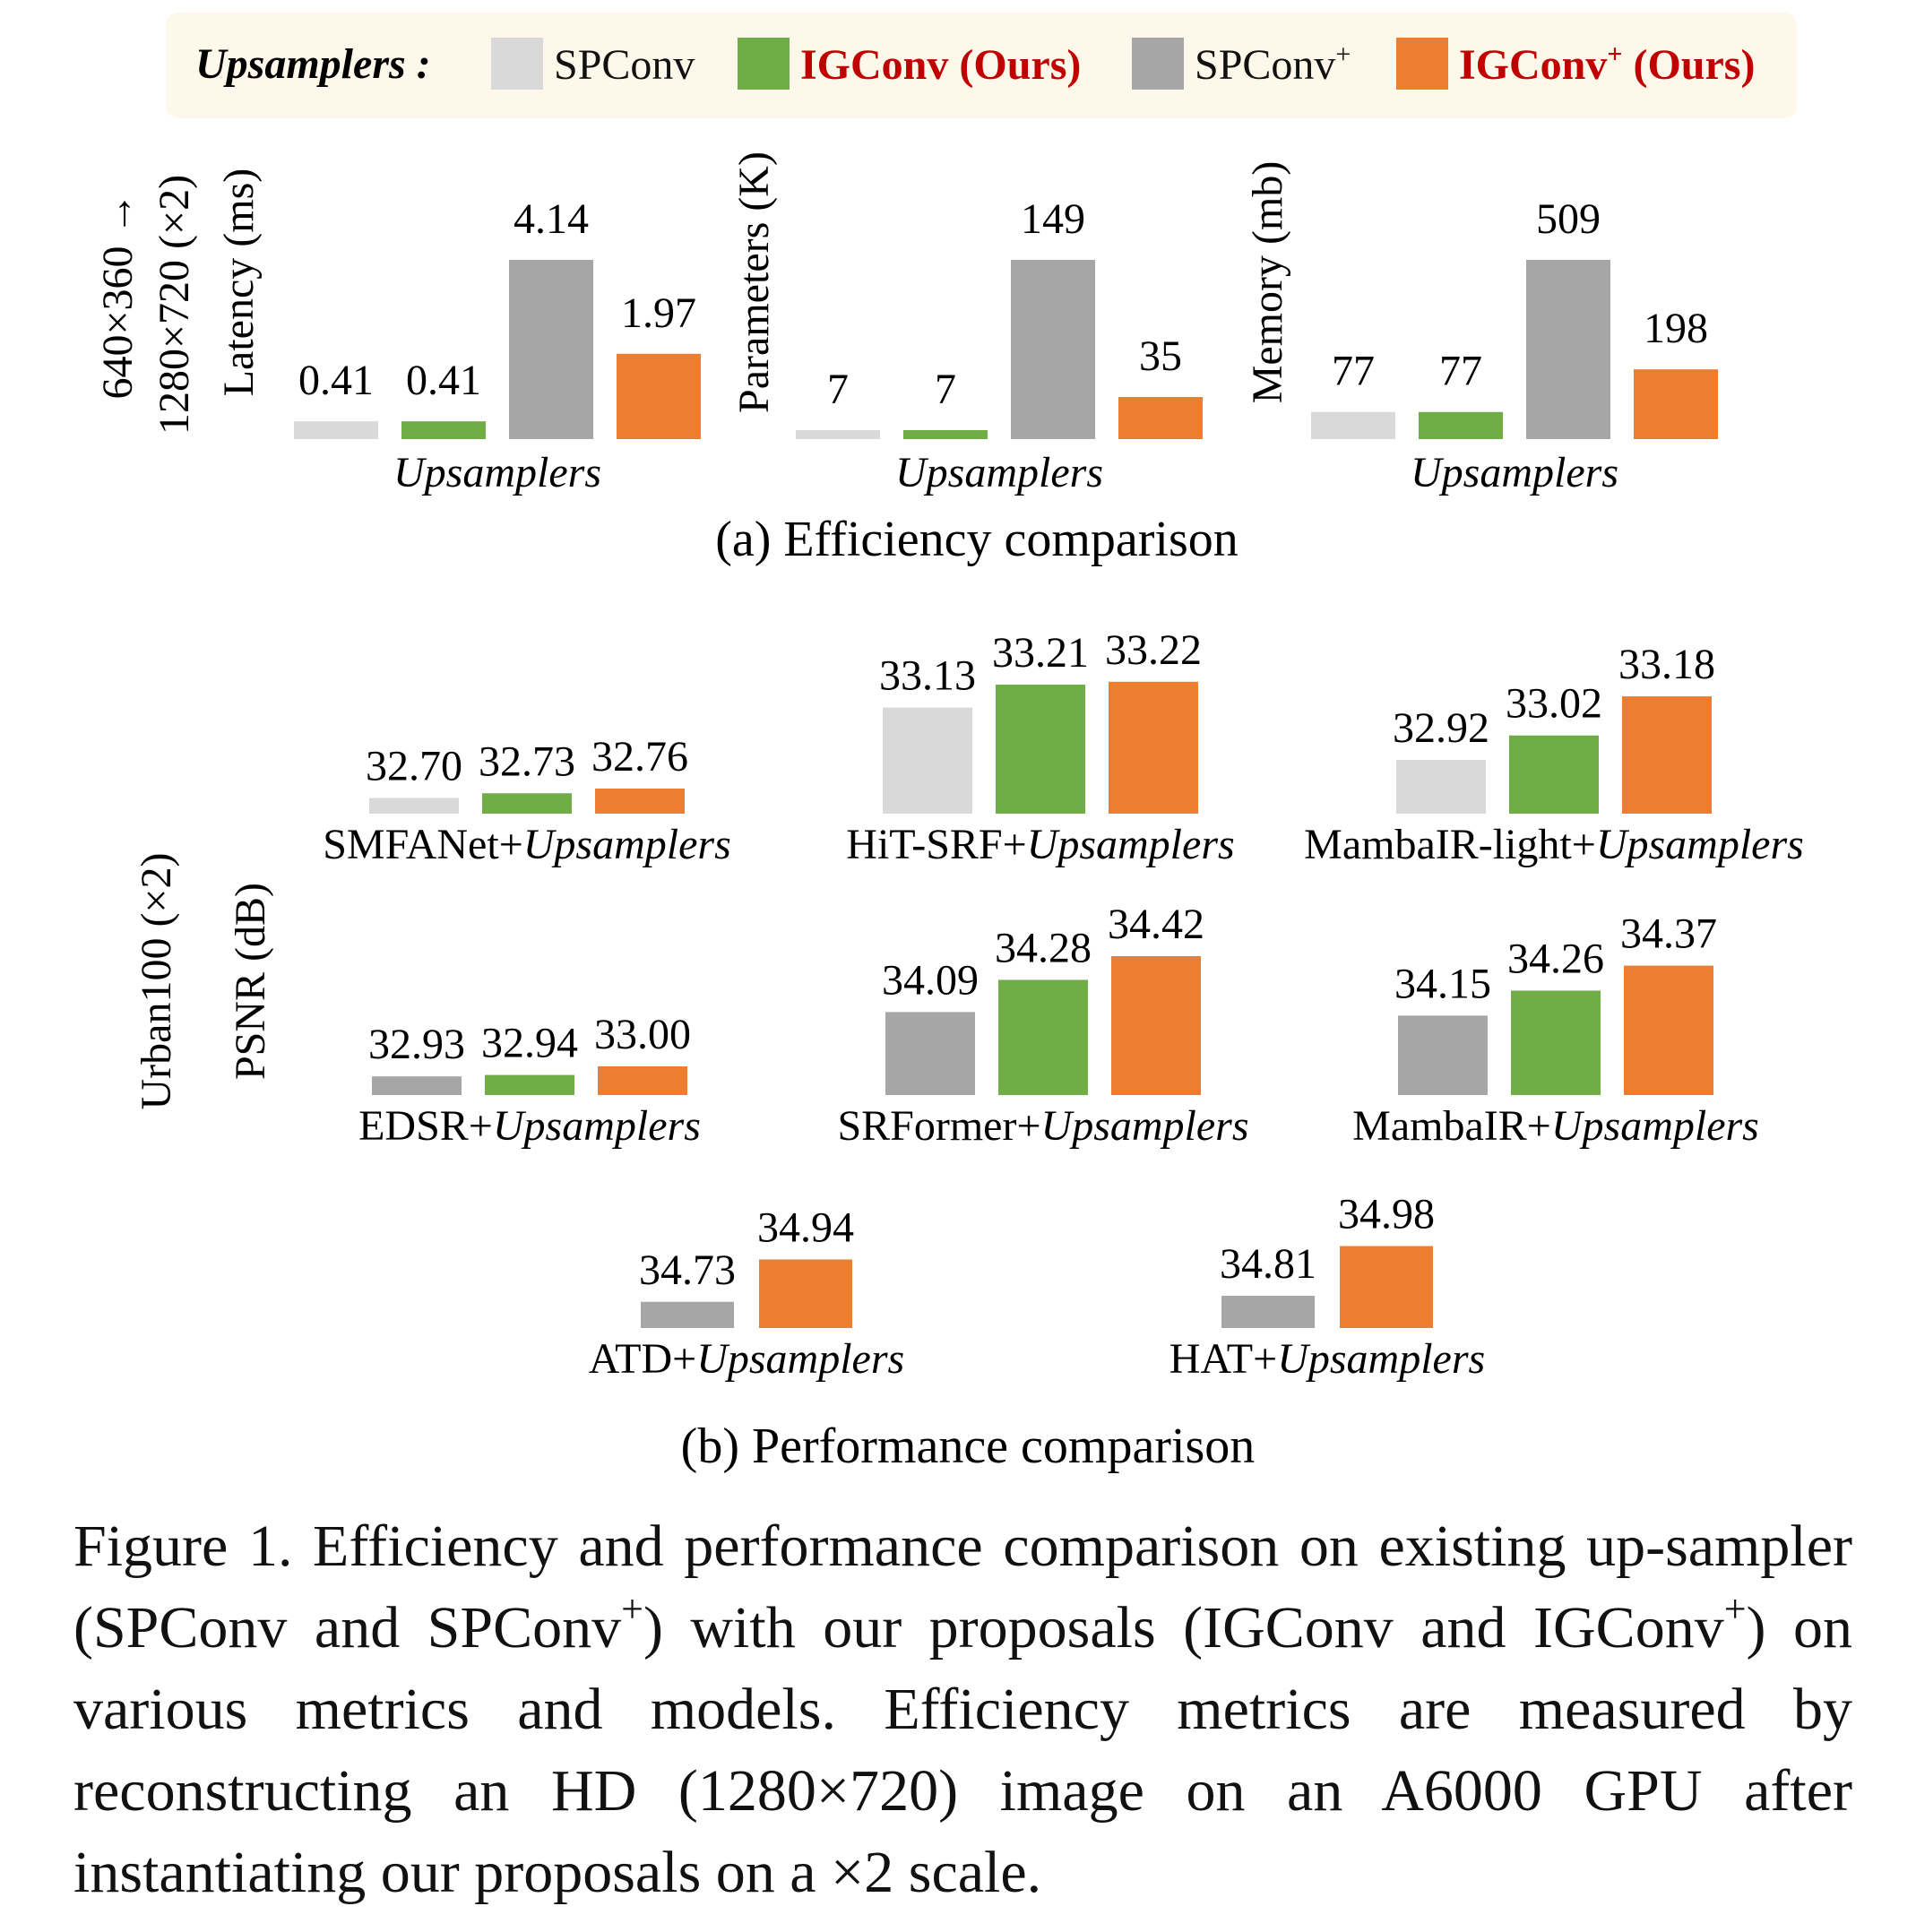 The width and height of the screenshot is (1916, 1932). Describe the element at coordinates (517, 64) in the screenshot. I see `legend-swatch-spconv` at that location.